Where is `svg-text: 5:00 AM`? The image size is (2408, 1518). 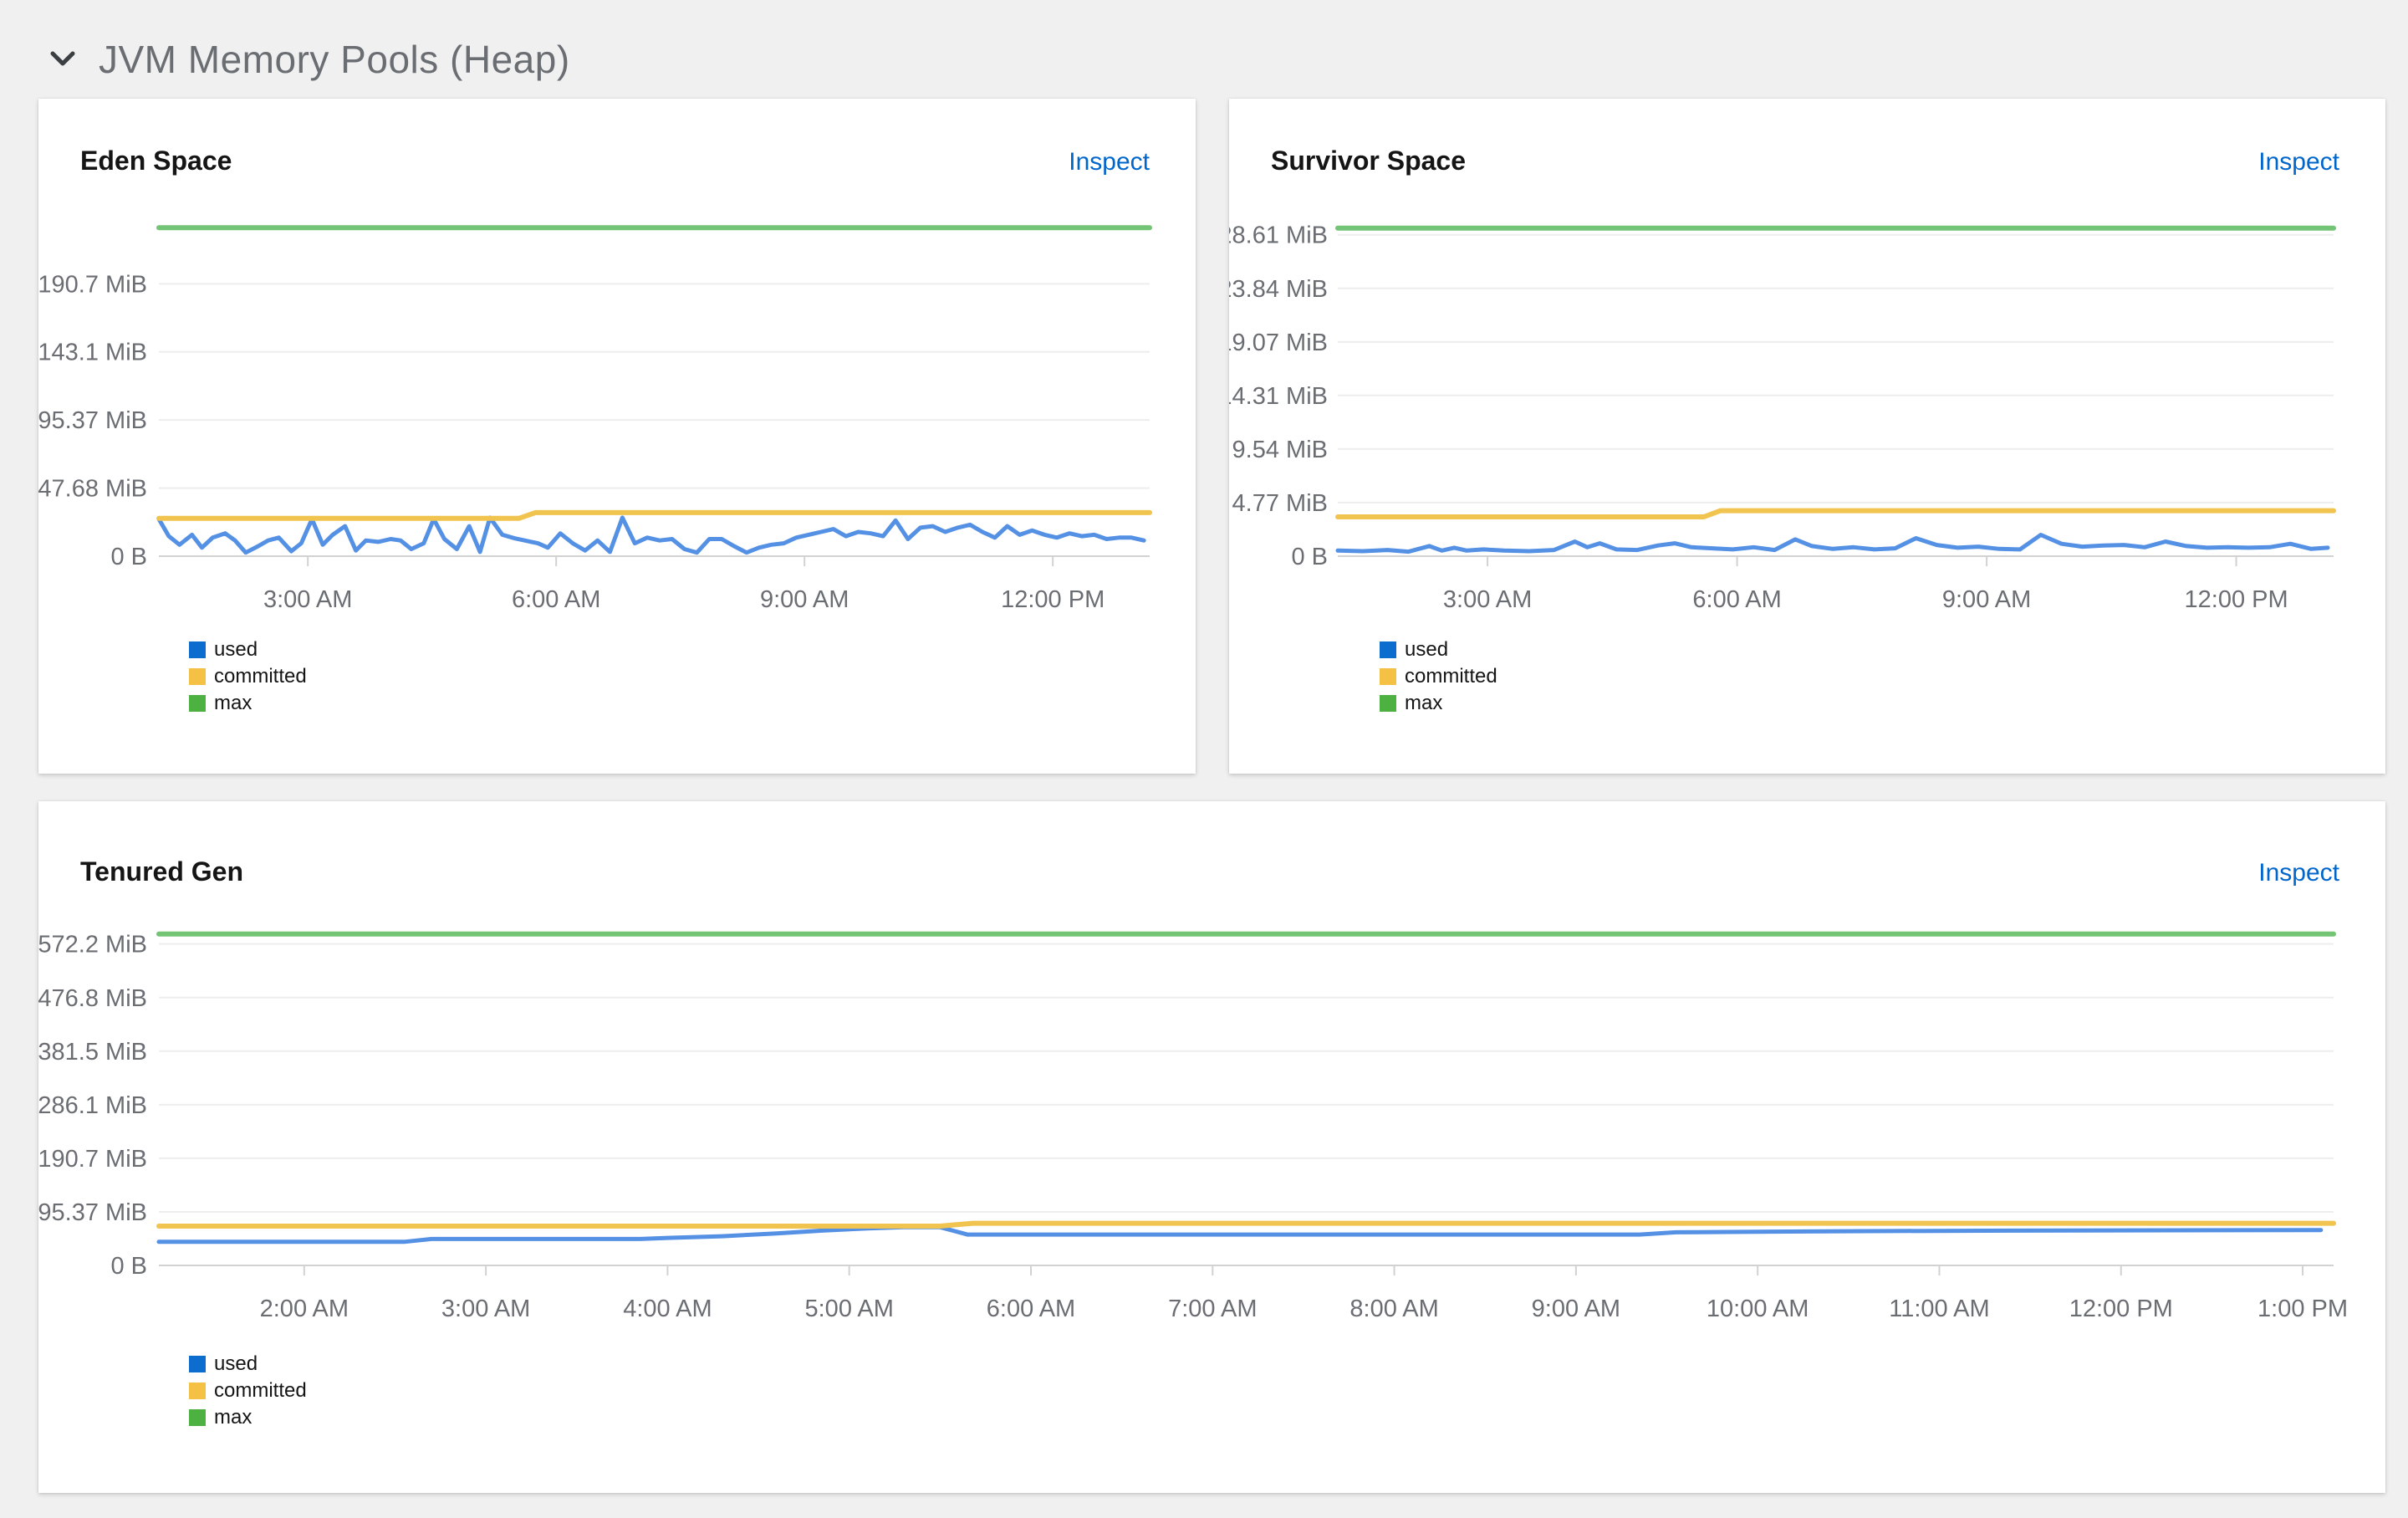
svg-text: 5:00 AM is located at coordinates (849, 1309).